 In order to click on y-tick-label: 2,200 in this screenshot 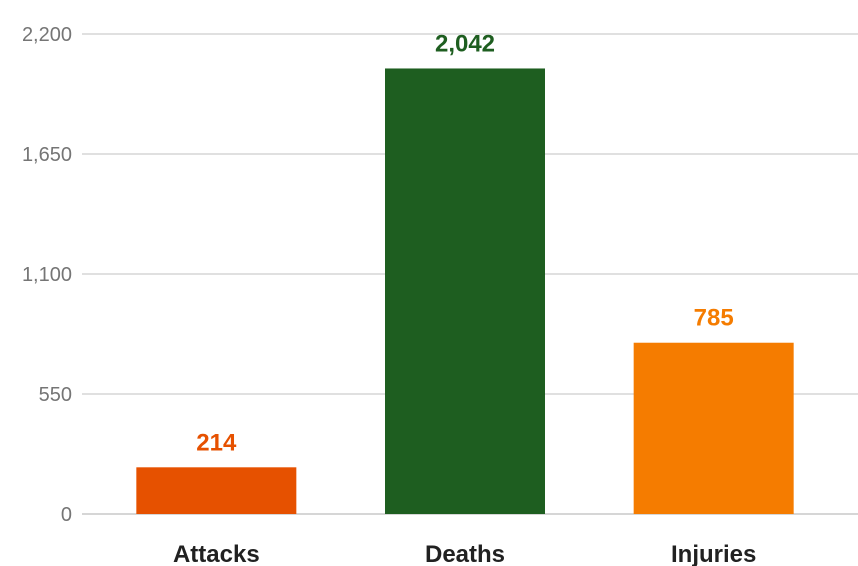, I will do `click(47, 35)`.